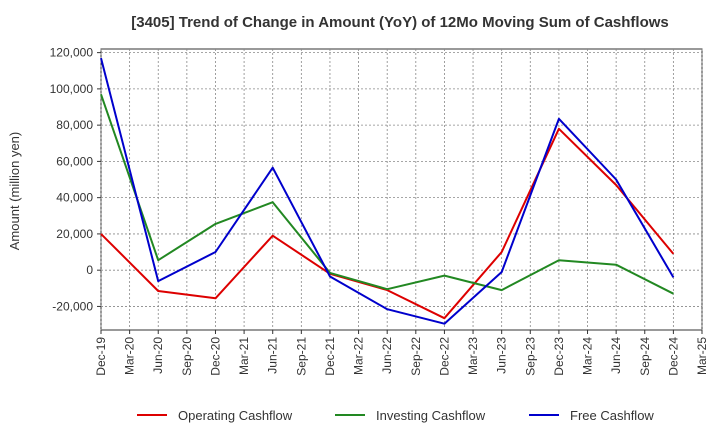 The width and height of the screenshot is (720, 440). I want to click on y-tick-label: 40,000, so click(74, 198).